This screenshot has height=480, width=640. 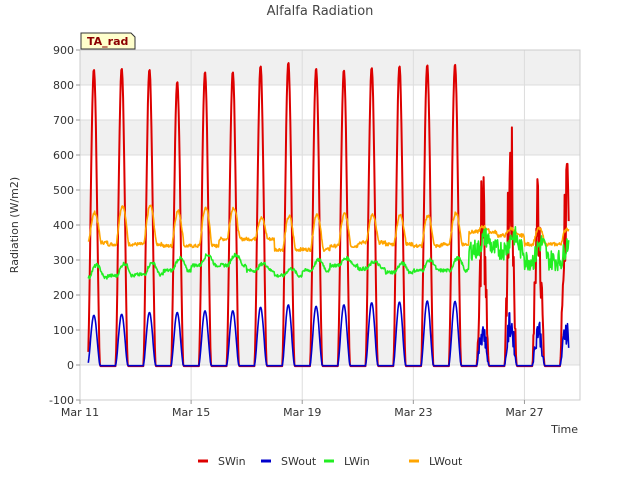 What do you see at coordinates (191, 412) in the screenshot?
I see `x-tick-label: Mar 15` at bounding box center [191, 412].